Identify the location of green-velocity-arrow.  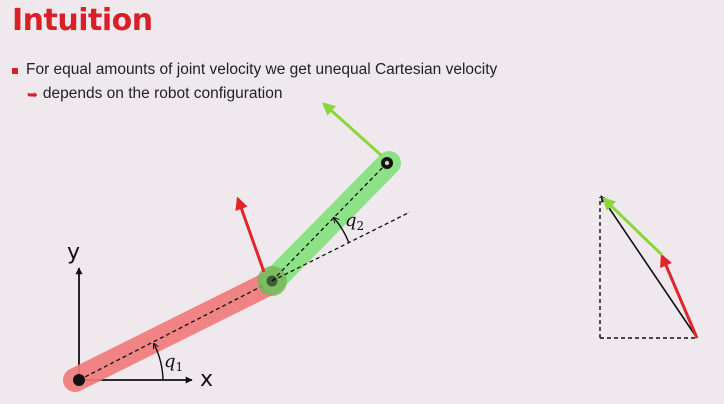
(353, 130).